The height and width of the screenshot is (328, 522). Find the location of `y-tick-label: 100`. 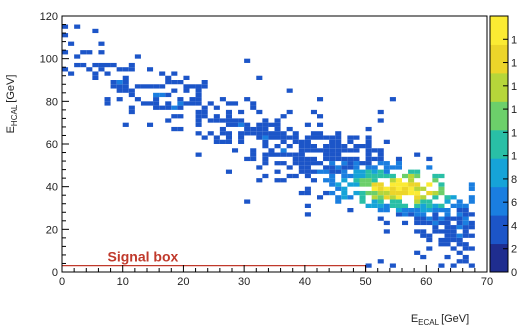

y-tick-label: 100 is located at coordinates (49, 60).